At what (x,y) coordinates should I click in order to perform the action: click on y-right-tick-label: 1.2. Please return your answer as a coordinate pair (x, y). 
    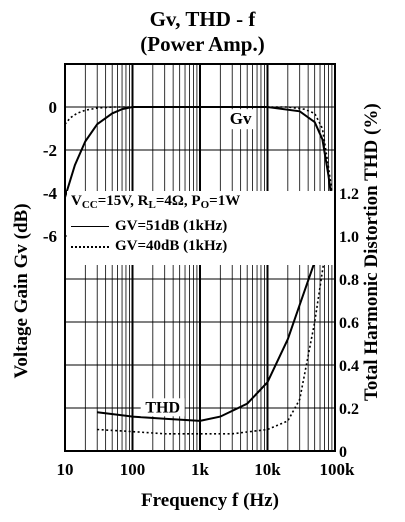
    Looking at the image, I should click on (349, 194).